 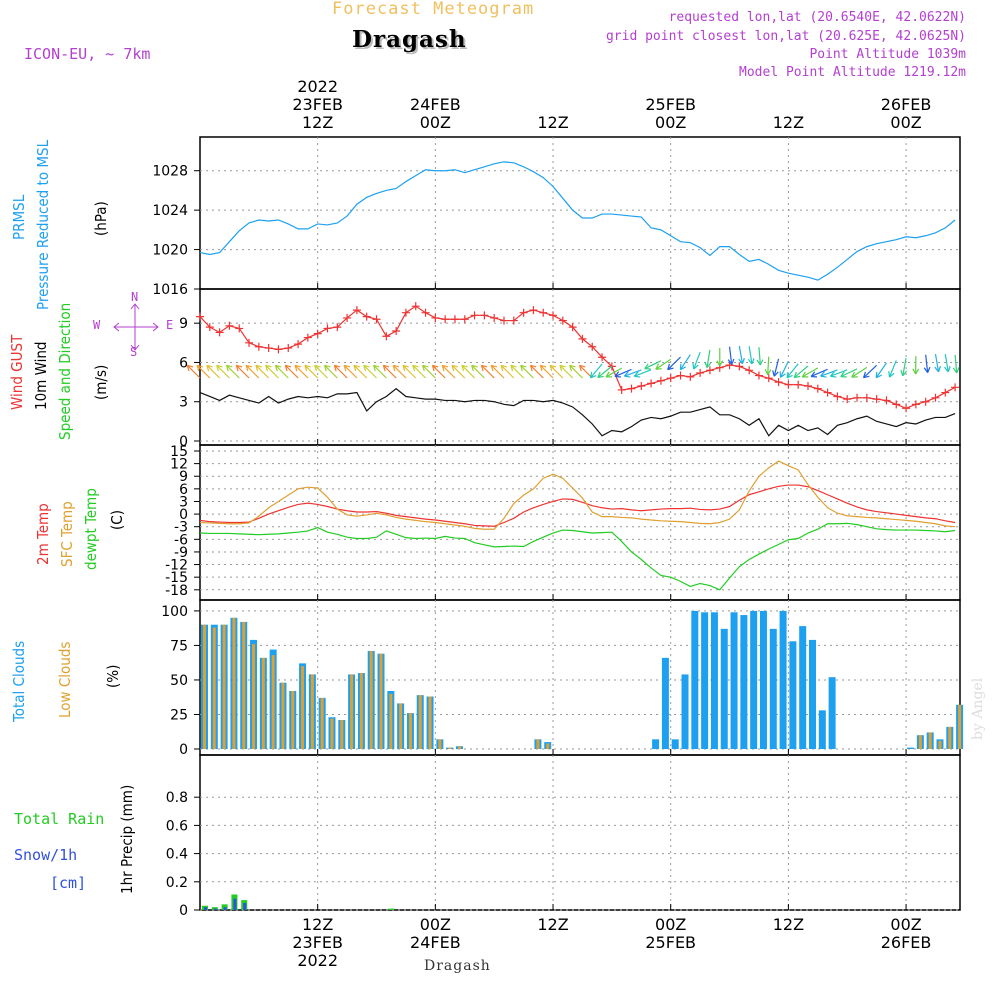 I want to click on snow-bar, so click(x=205, y=908).